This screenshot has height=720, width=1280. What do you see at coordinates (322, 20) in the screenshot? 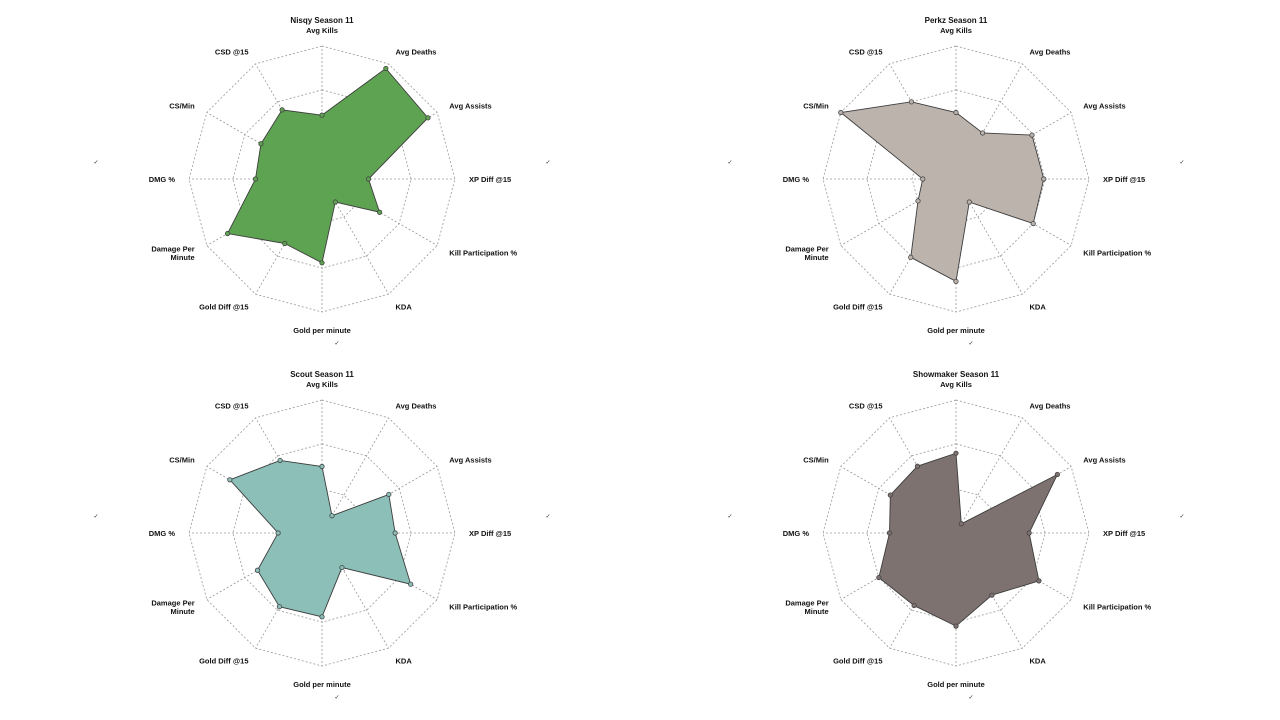
I see `chart-title: Nisqy Season 11` at bounding box center [322, 20].